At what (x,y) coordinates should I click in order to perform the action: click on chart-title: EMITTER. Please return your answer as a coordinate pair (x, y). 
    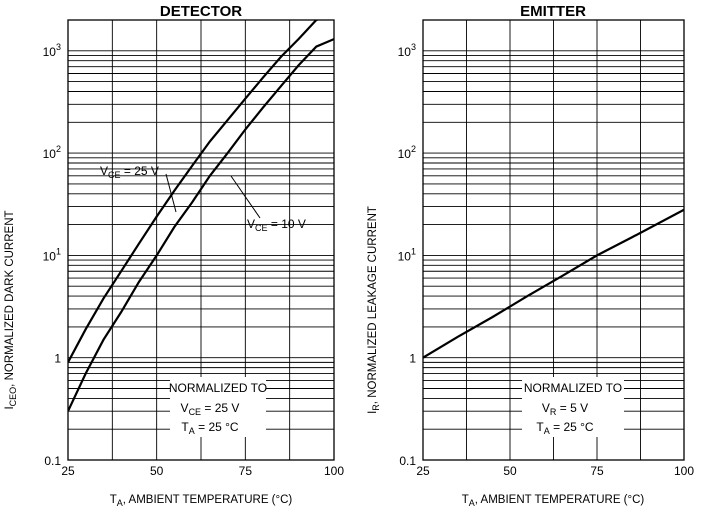
    Looking at the image, I should click on (553, 11).